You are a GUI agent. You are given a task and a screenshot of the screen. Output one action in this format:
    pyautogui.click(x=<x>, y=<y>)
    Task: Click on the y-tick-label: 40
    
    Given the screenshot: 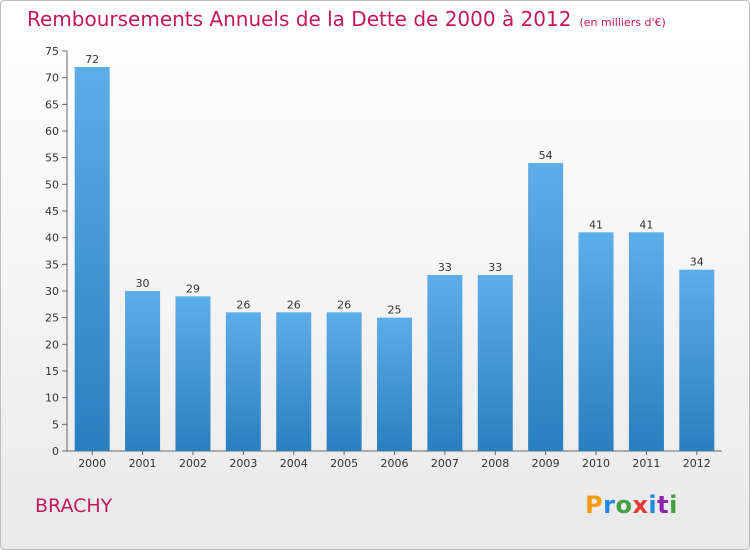 What is the action you would take?
    pyautogui.click(x=52, y=238)
    